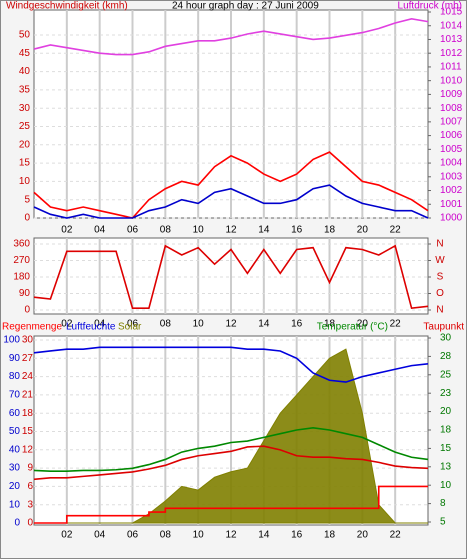 Image resolution: width=467 pixels, height=559 pixels. I want to click on y-tick-label: 80, so click(15, 376).